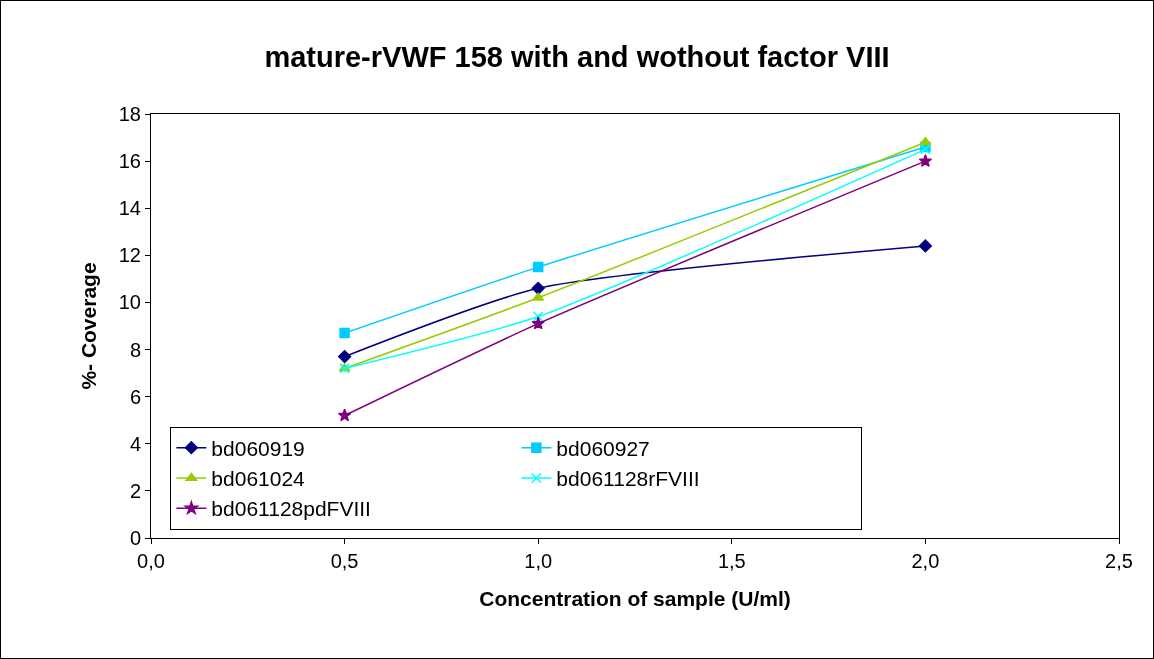  I want to click on x-tick-label: 2,0, so click(925, 561).